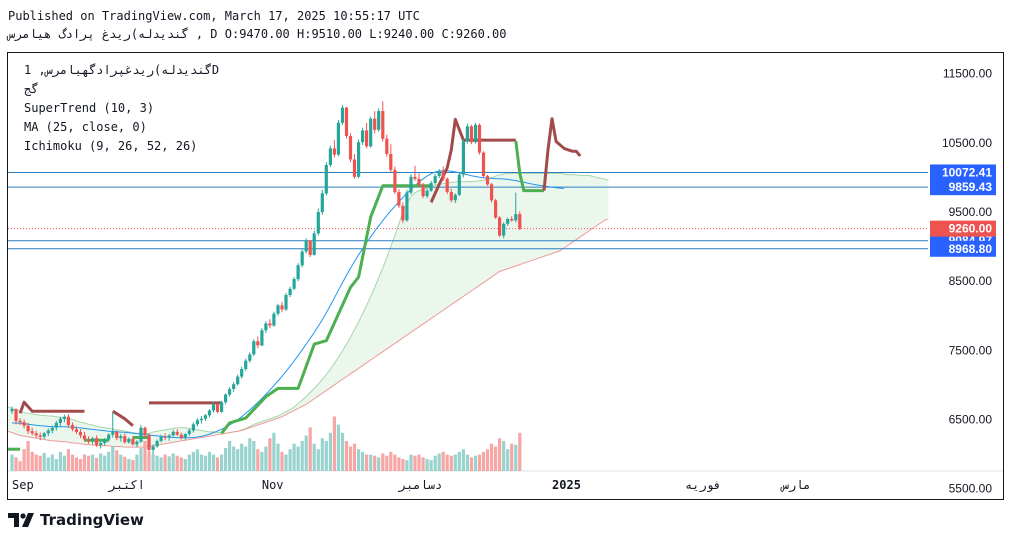 This screenshot has height=541, width=1012. What do you see at coordinates (566, 485) in the screenshot?
I see `x-tick-label: 2025` at bounding box center [566, 485].